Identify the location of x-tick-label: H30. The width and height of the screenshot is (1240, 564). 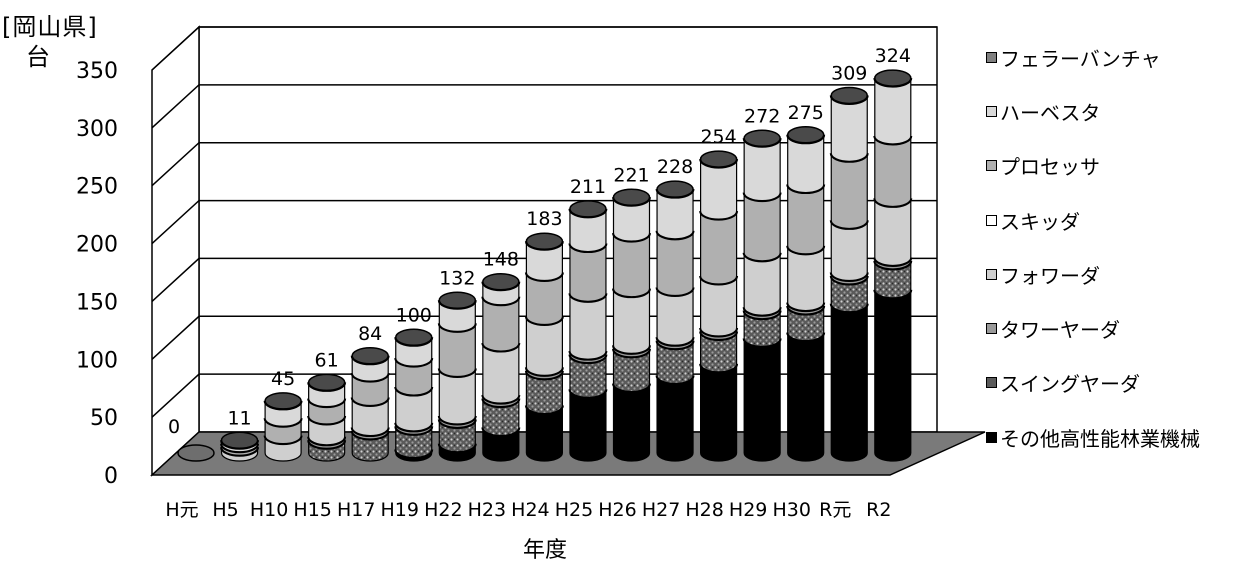
(791, 510).